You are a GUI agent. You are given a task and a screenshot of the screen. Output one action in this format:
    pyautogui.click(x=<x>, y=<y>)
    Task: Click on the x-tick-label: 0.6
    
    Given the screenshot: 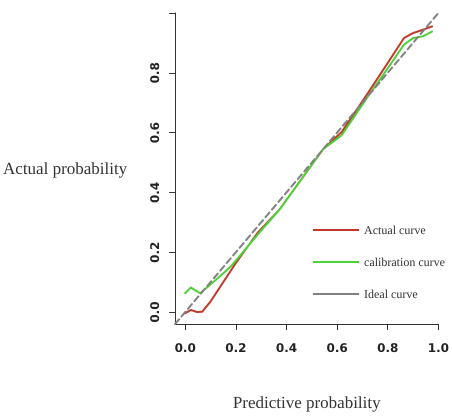 What is the action you would take?
    pyautogui.click(x=337, y=348)
    